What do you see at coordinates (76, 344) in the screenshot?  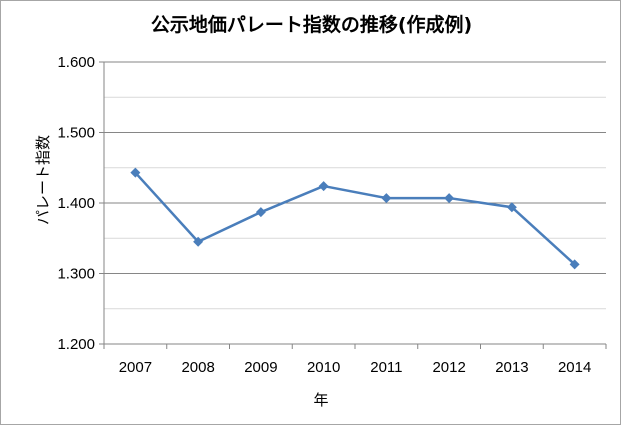 I see `y-tick-label: 1.200` at bounding box center [76, 344].